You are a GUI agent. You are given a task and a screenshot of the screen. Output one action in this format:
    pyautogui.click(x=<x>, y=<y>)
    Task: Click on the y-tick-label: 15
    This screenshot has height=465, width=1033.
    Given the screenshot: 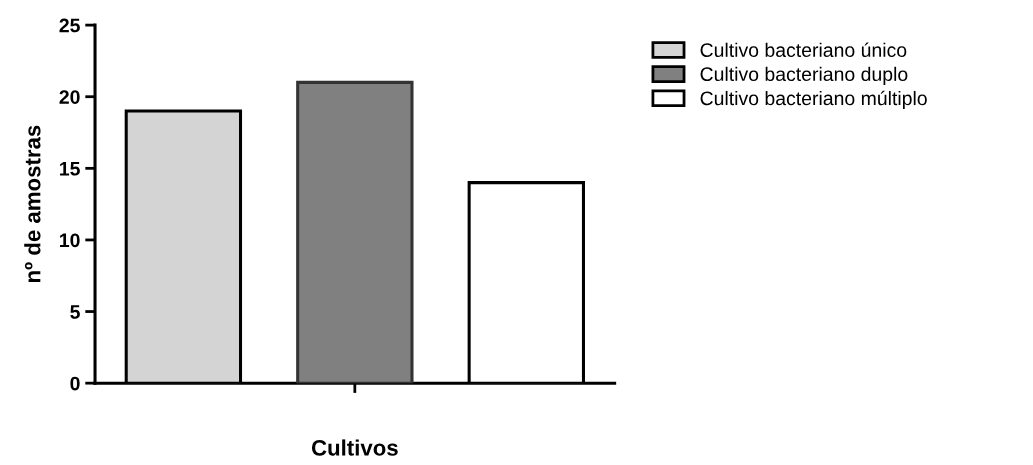 What is the action you would take?
    pyautogui.click(x=70, y=169)
    